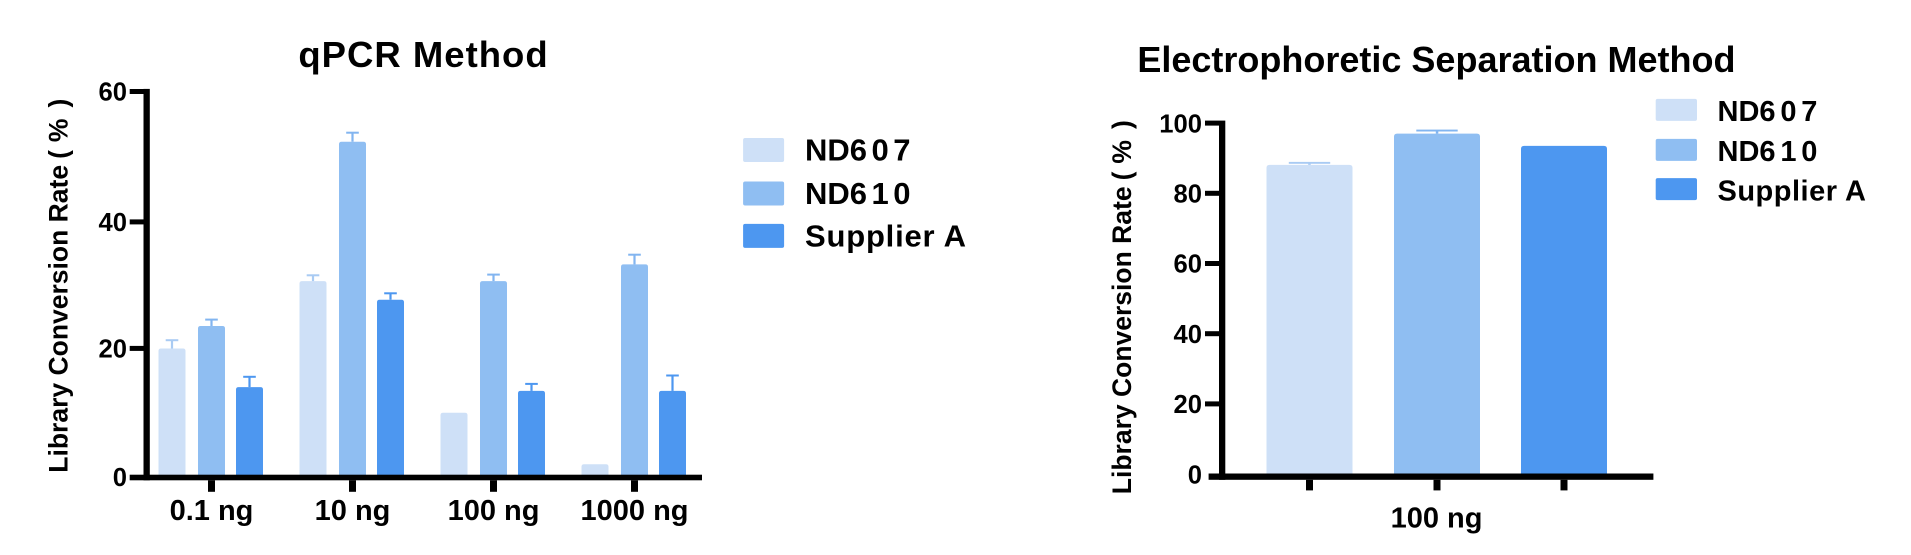 Image resolution: width=1911 pixels, height=555 pixels. Describe the element at coordinates (1188, 195) in the screenshot. I see `svg-text: 80` at that location.